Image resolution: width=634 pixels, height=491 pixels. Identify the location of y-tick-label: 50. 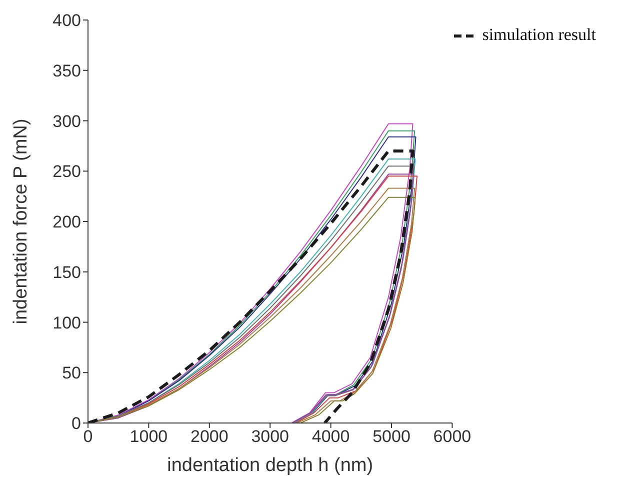
(71, 373).